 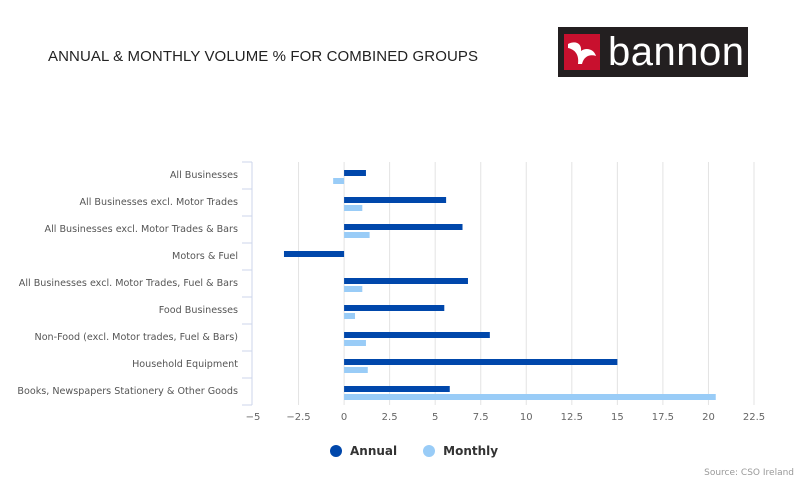 I want to click on x-tick-label: 7.5, so click(x=480, y=417).